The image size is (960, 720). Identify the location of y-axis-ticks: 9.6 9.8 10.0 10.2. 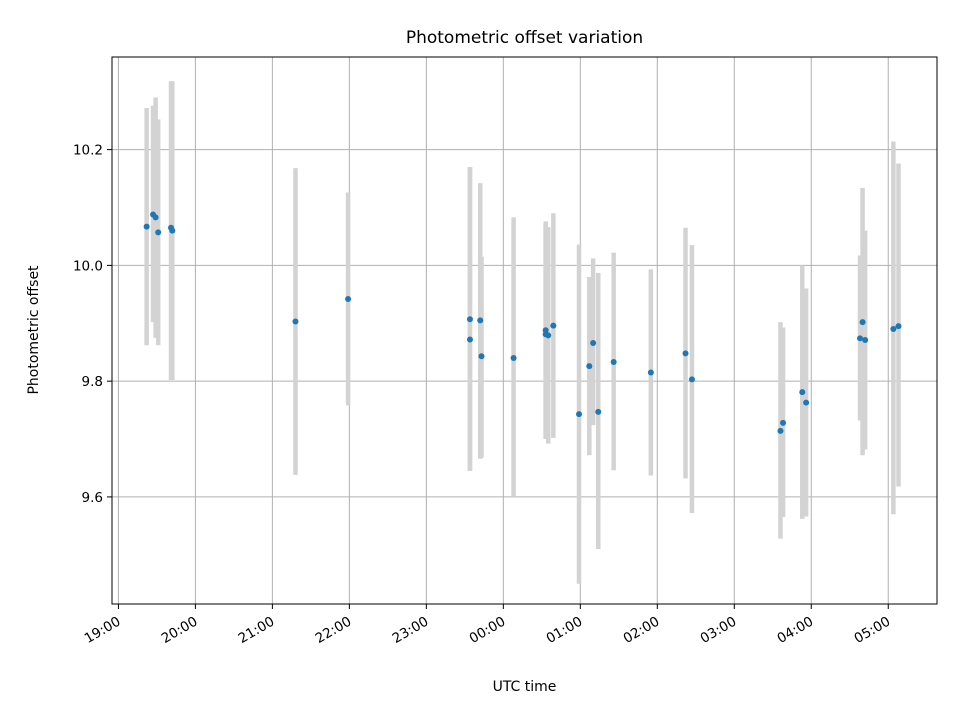
(92, 324).